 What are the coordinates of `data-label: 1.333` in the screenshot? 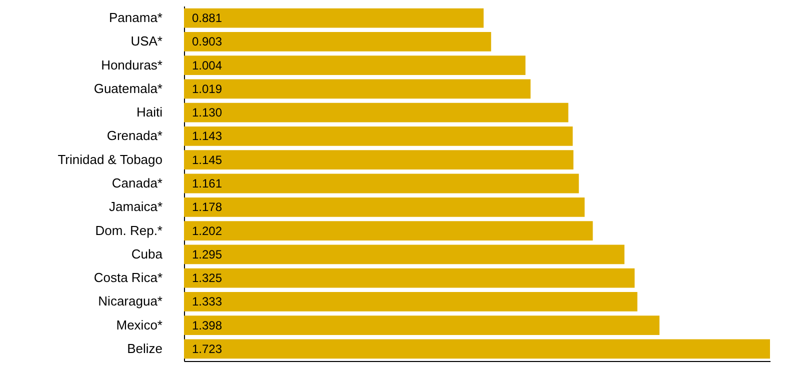 It's located at (207, 301).